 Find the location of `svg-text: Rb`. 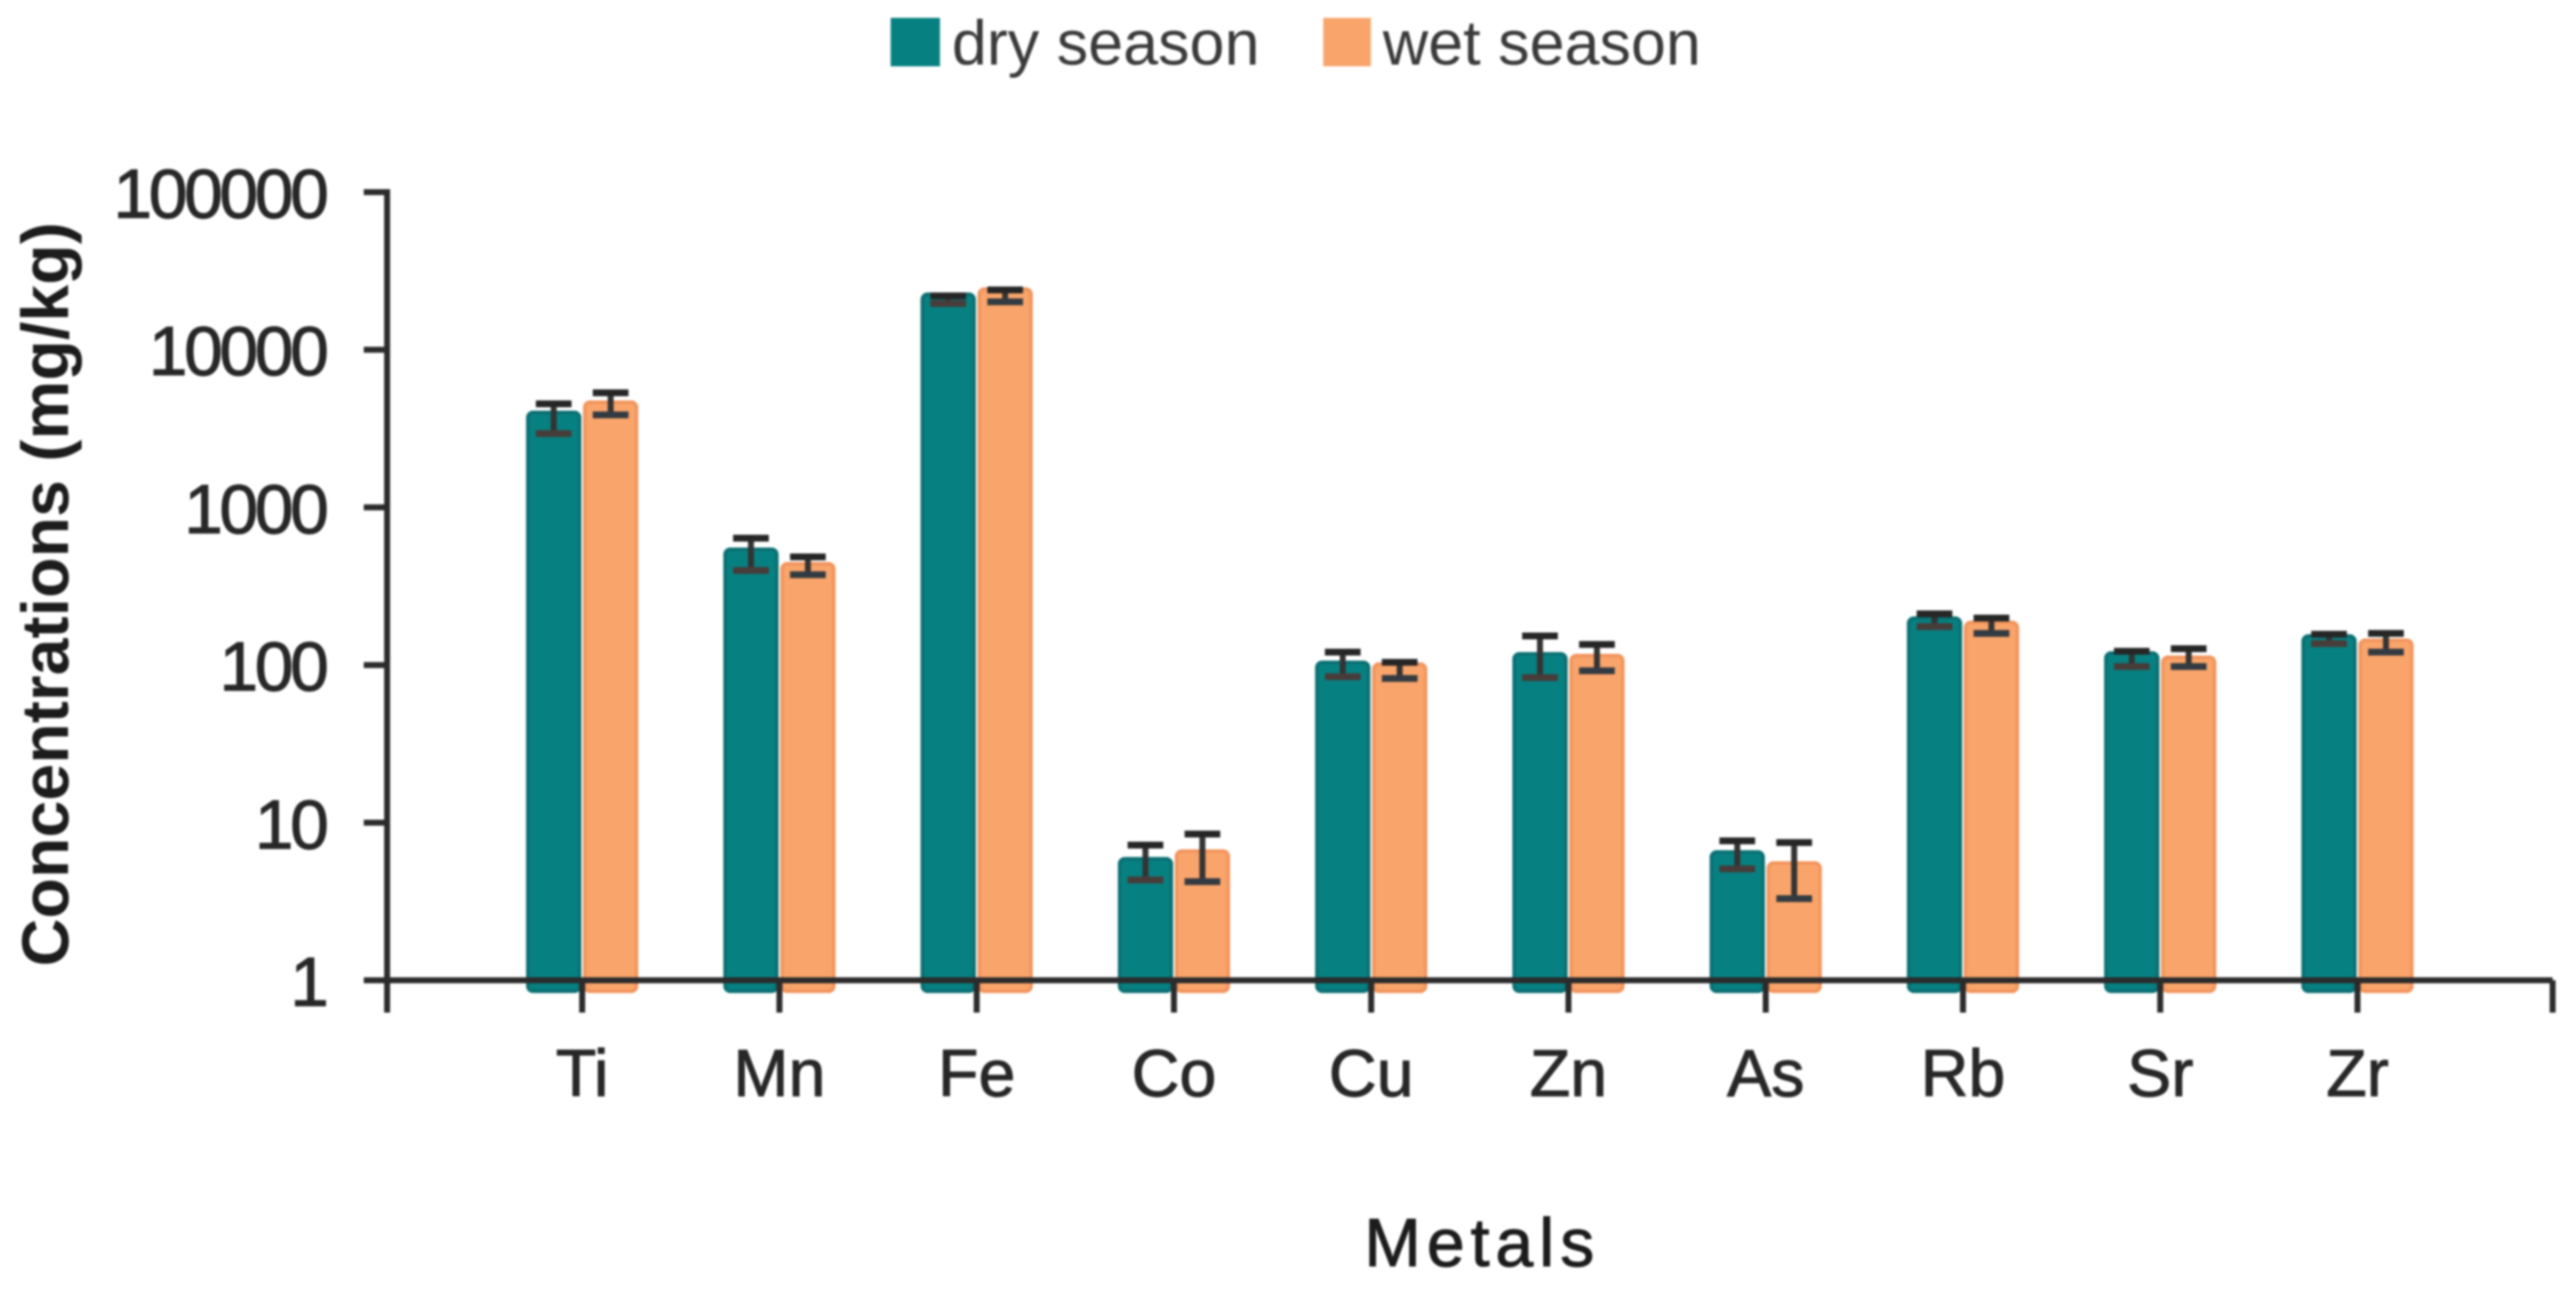

svg-text: Rb is located at coordinates (1963, 1073).